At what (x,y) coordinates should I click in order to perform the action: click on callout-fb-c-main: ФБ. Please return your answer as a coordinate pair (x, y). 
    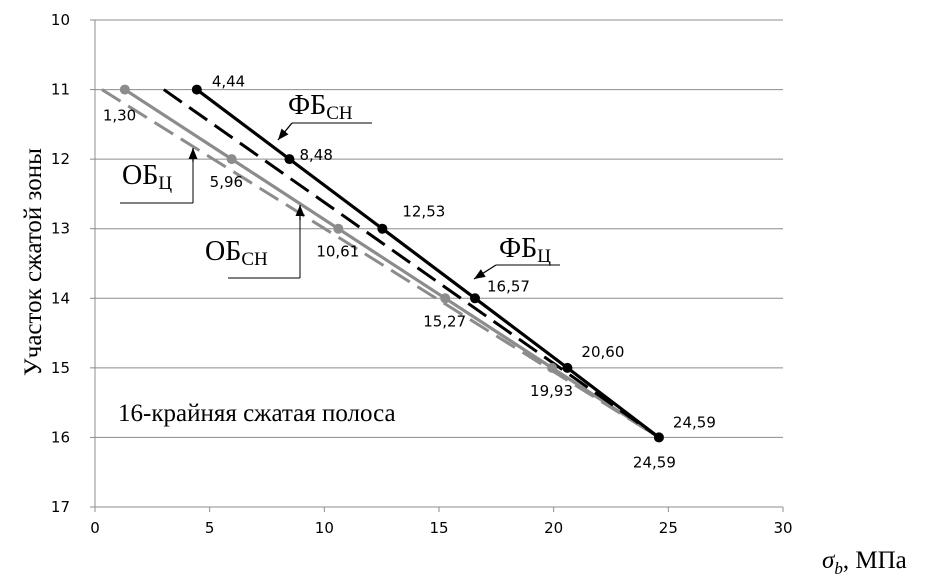
    Looking at the image, I should click on (518, 248).